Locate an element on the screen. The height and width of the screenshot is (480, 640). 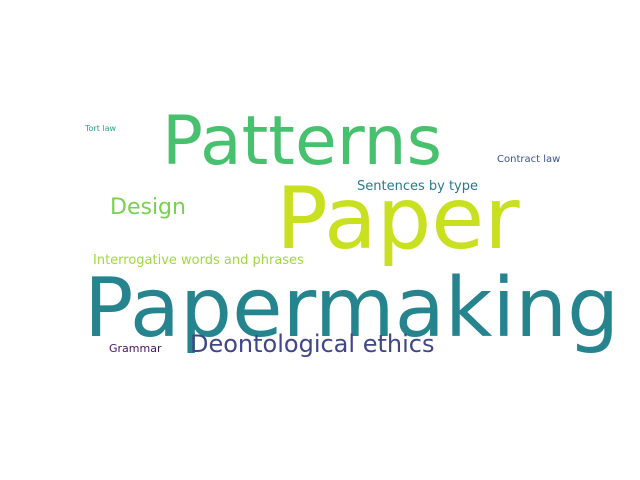
word-interrogative-words-and-phrases: Interrogative words and phrases is located at coordinates (198, 260).